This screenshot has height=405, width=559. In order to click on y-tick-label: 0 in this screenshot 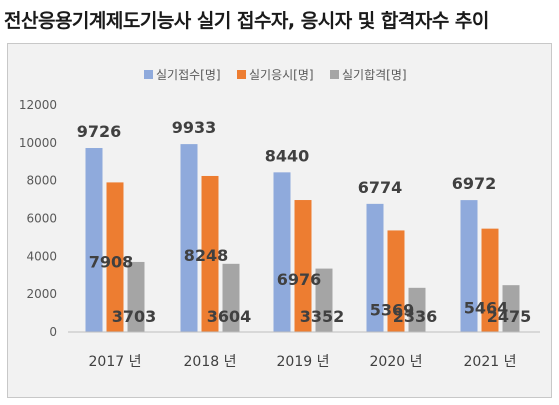, I will do `click(53, 332)`.